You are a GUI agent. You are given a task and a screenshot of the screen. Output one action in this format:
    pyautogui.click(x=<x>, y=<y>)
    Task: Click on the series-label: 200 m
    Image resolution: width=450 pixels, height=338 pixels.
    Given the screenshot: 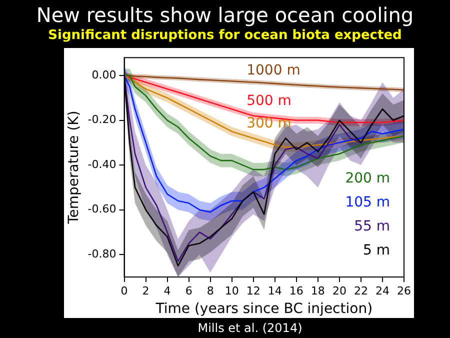 What is the action you would take?
    pyautogui.click(x=367, y=178)
    